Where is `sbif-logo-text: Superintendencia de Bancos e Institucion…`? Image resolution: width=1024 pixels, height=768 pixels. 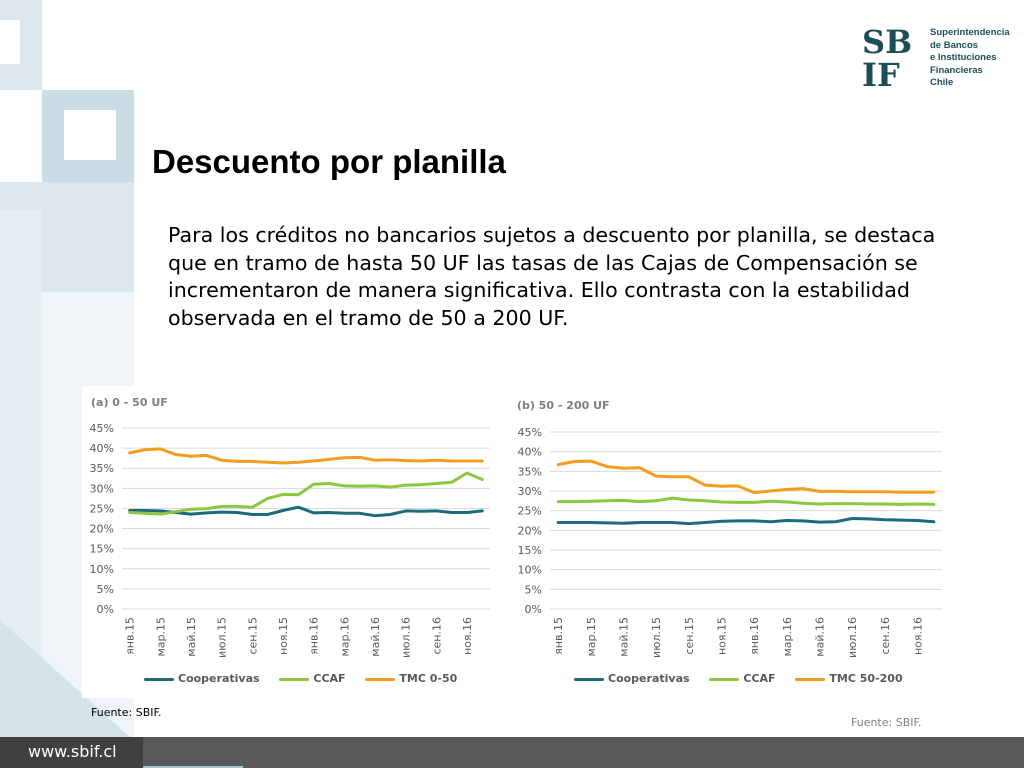 sbif-logo-text: Superintendencia de Bancos e Institucion… is located at coordinates (970, 58).